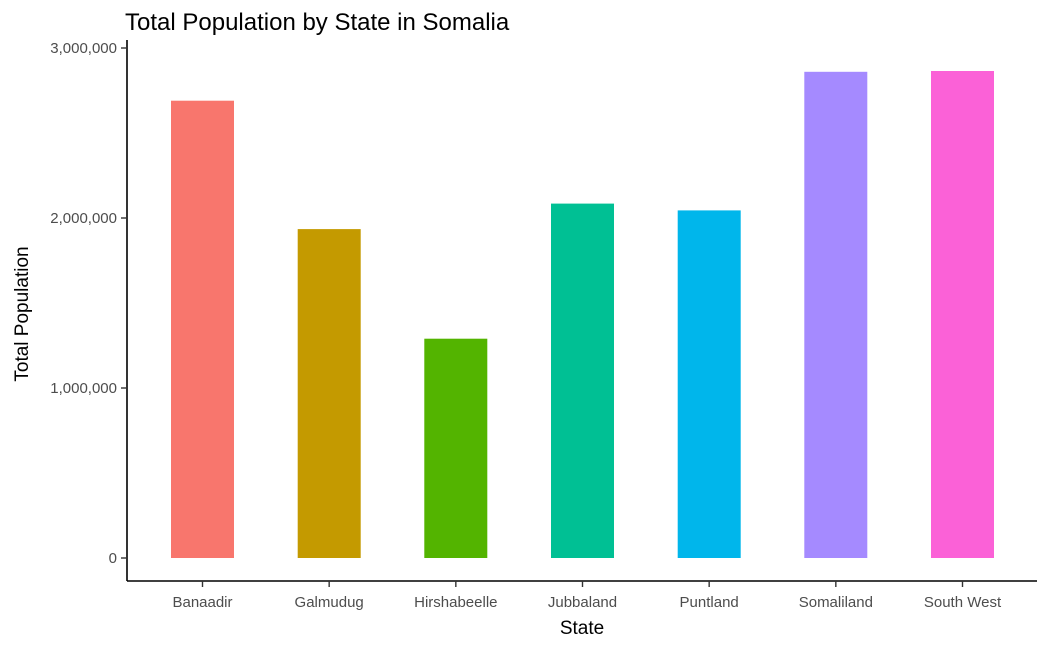 Image resolution: width=1050 pixels, height=648 pixels. Describe the element at coordinates (963, 602) in the screenshot. I see `x-tick-label: South West` at that location.